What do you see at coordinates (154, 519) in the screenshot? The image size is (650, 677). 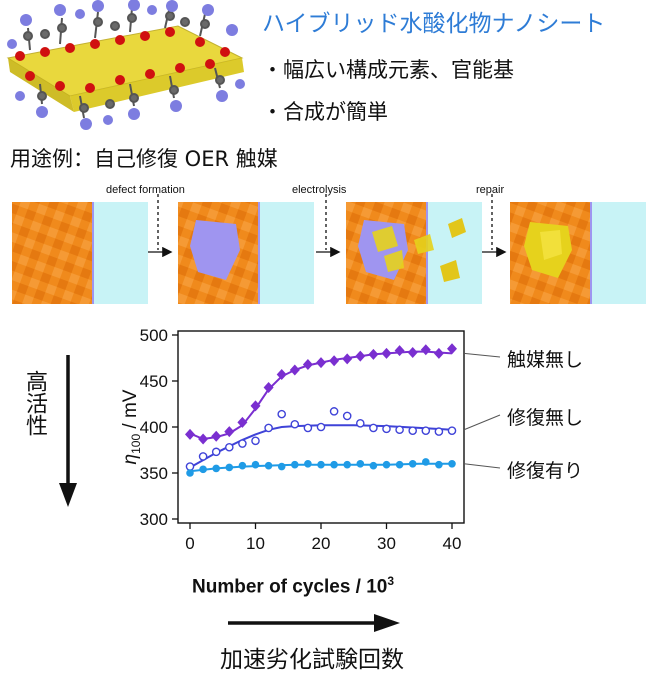 I see `y-tick-label: 300` at bounding box center [154, 519].